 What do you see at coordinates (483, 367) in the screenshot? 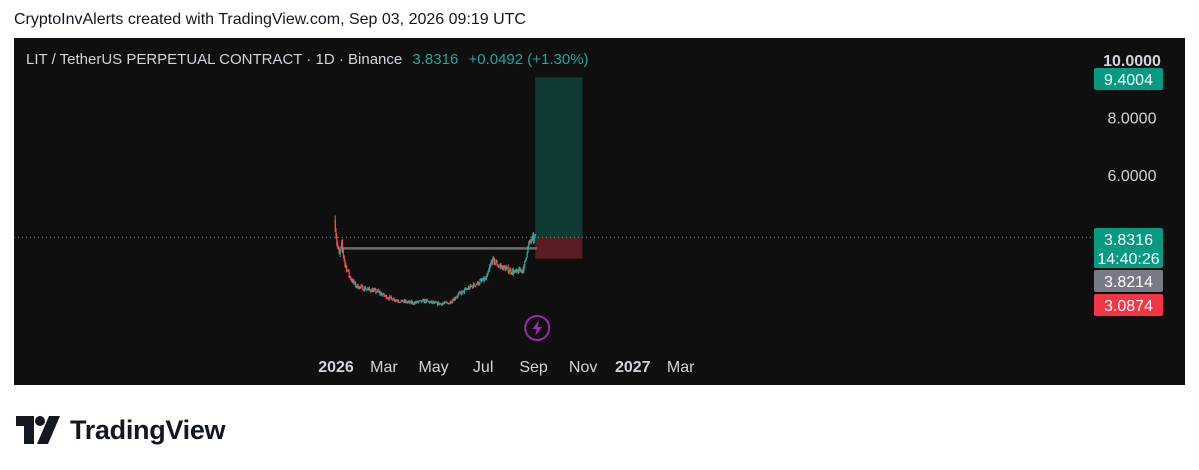
I see `x-tick-label-3: Jul` at bounding box center [483, 367].